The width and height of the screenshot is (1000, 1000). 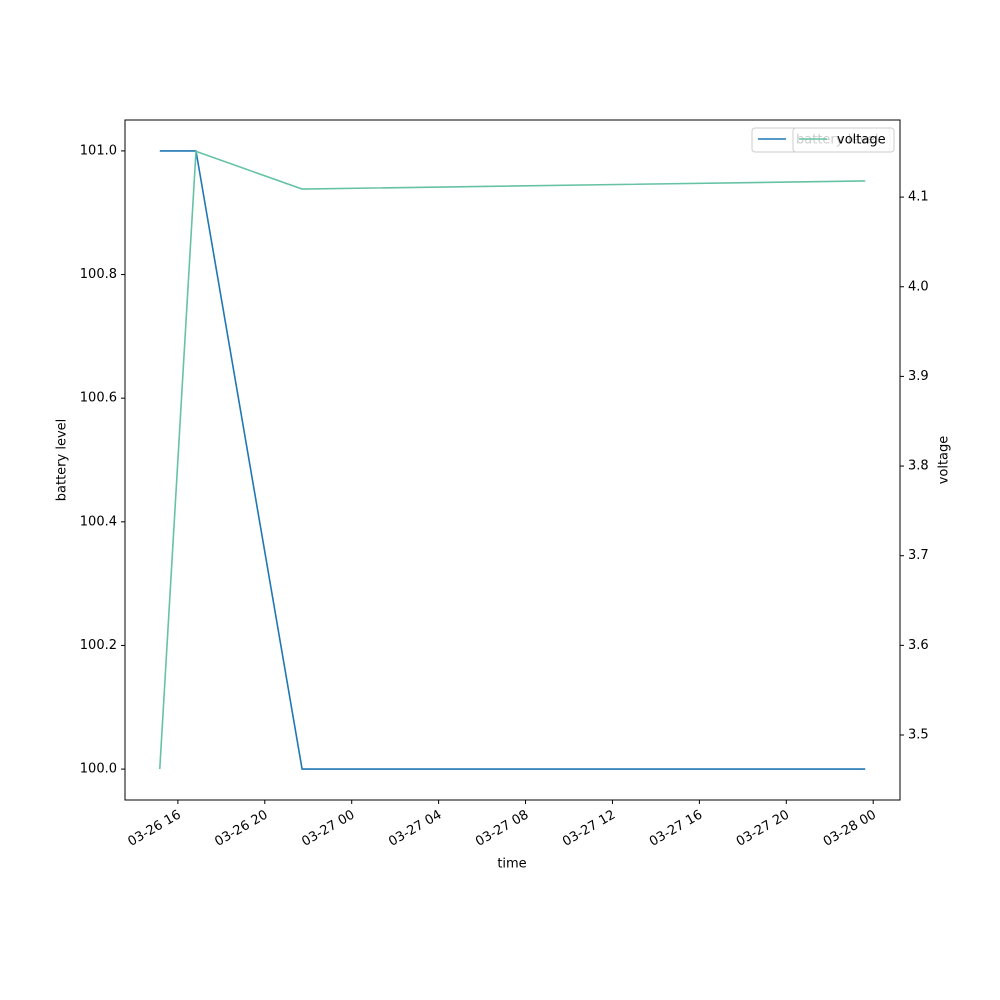 What do you see at coordinates (918, 735) in the screenshot?
I see `y2-tick-label: 3.5` at bounding box center [918, 735].